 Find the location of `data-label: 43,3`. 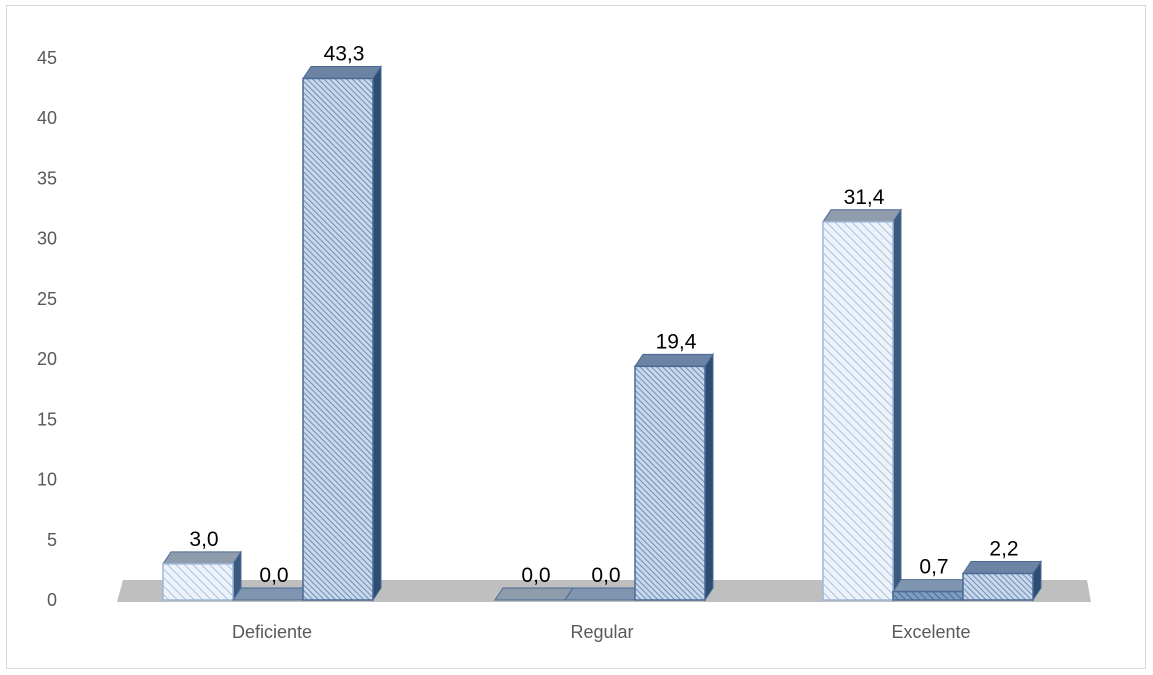

data-label: 43,3 is located at coordinates (344, 53).